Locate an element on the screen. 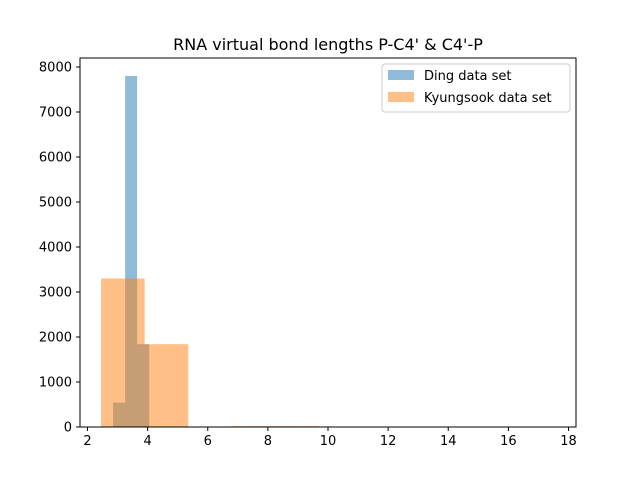 Image resolution: width=640 pixels, height=480 pixels. x-tick-label: 14 is located at coordinates (448, 441).